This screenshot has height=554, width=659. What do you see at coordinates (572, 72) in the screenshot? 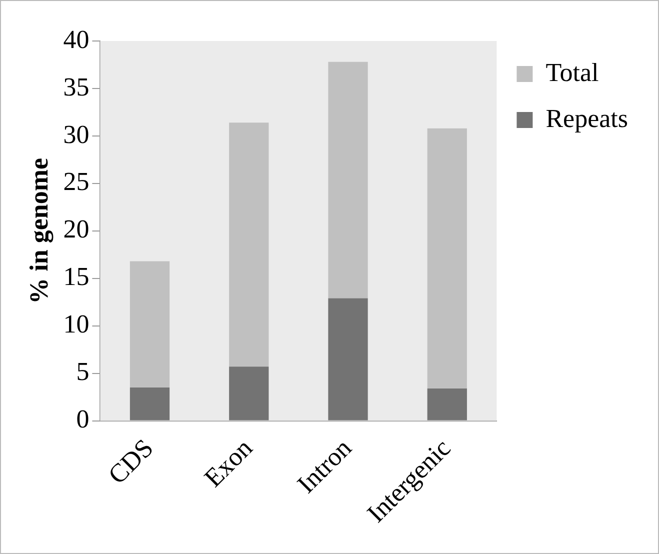
I see `legend-label: Total` at bounding box center [572, 72].